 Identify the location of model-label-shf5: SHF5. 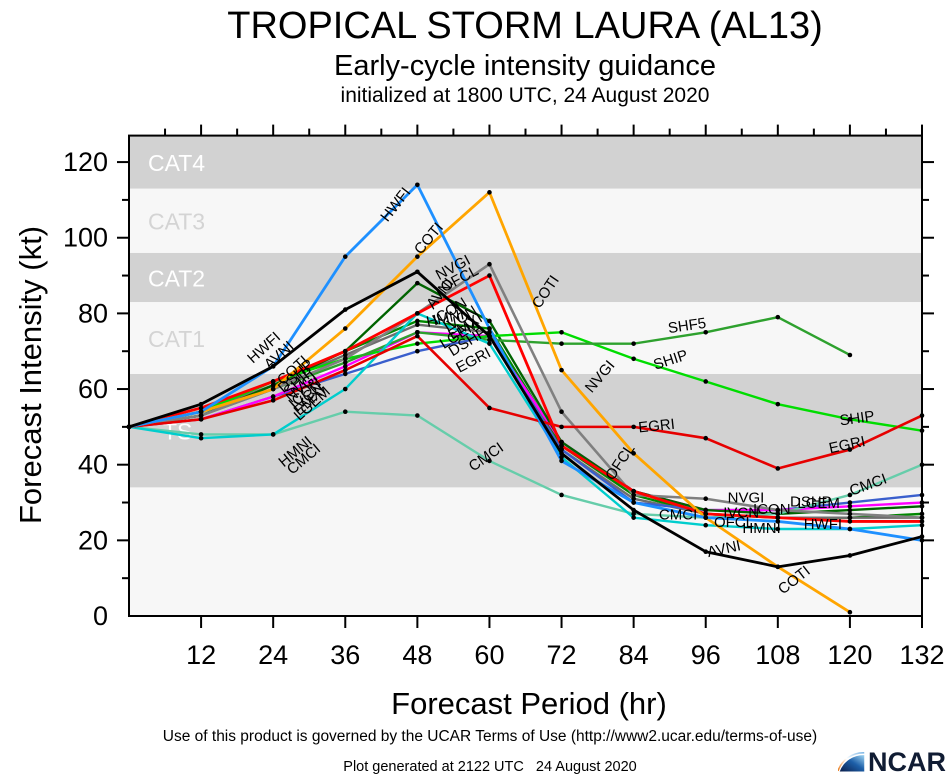
(687, 326).